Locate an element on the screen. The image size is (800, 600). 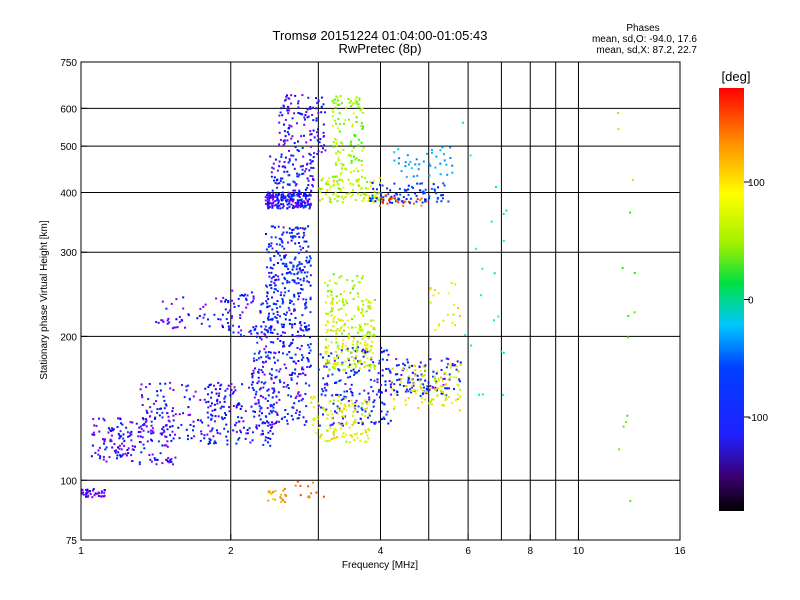
y-tick-label: 500 is located at coordinates (68, 147).